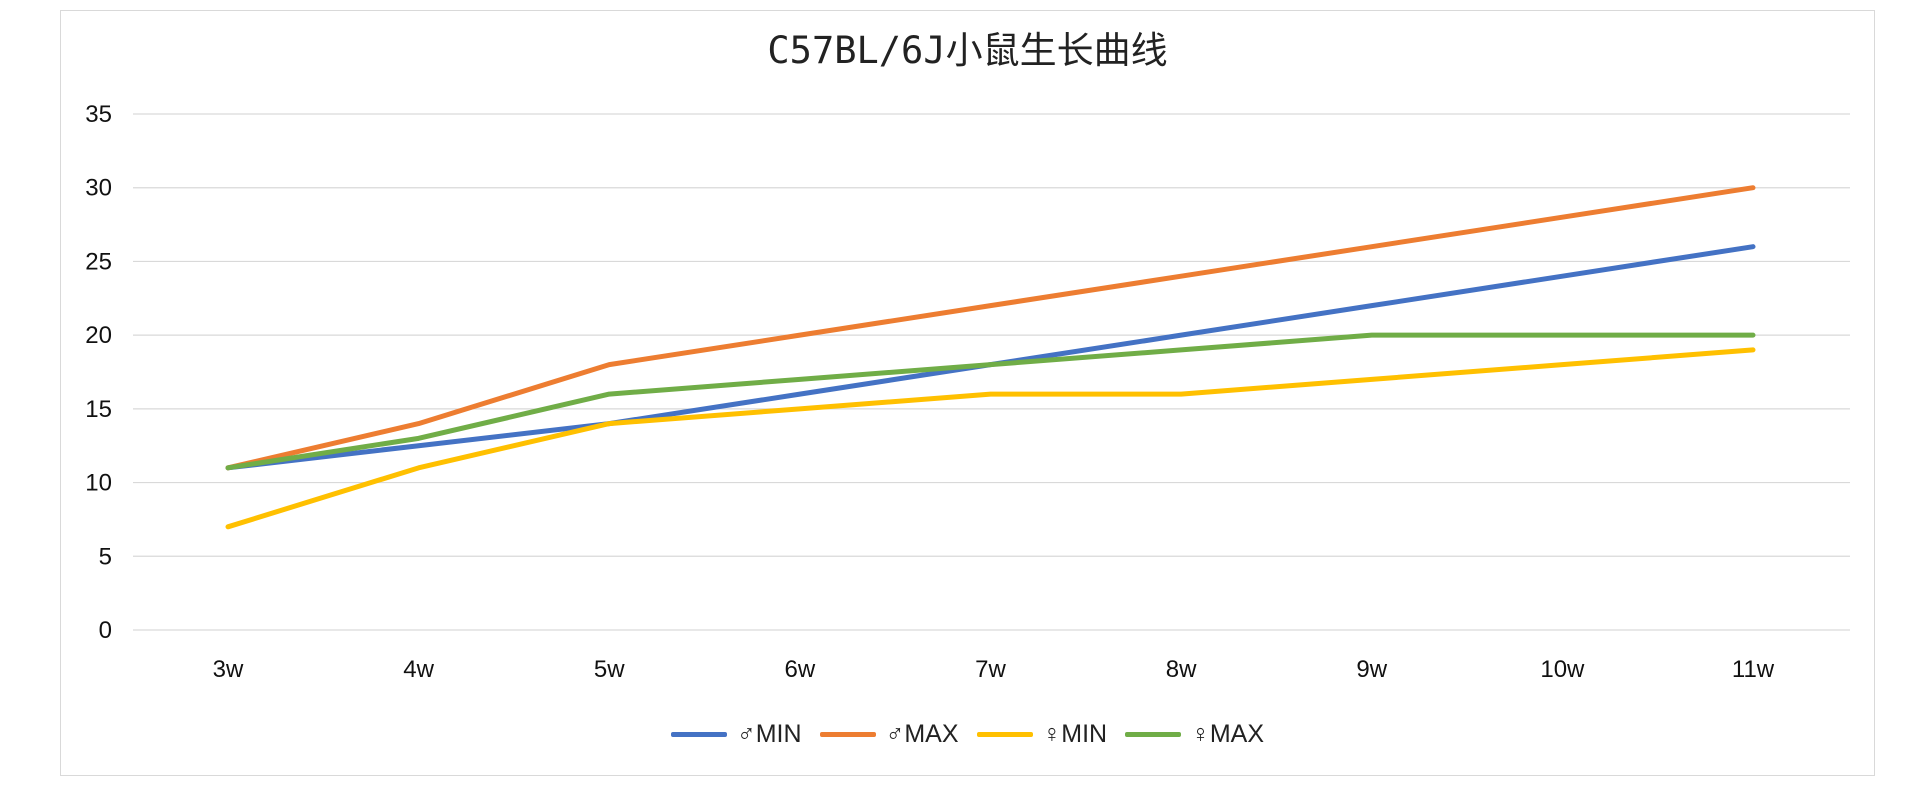 The height and width of the screenshot is (800, 1920). What do you see at coordinates (609, 669) in the screenshot?
I see `x-tick-label: 5w` at bounding box center [609, 669].